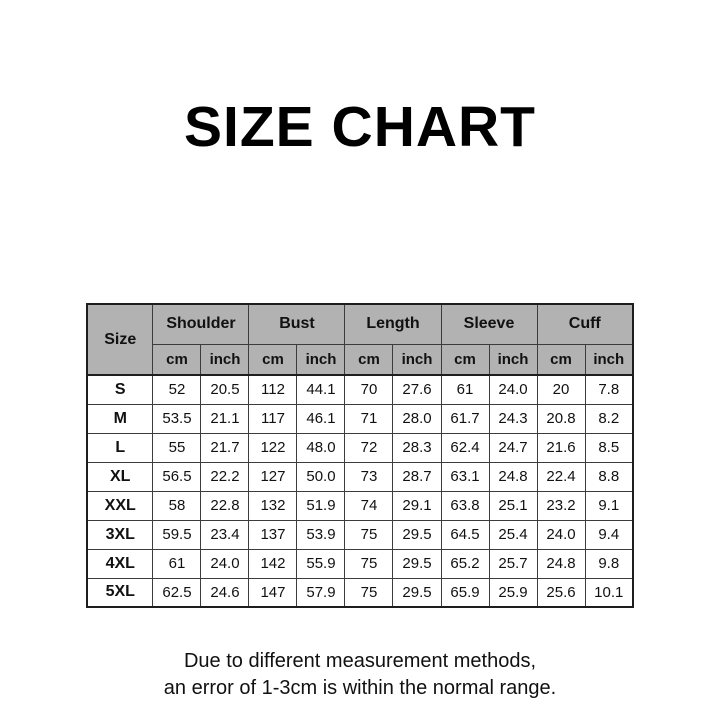 The height and width of the screenshot is (720, 720). What do you see at coordinates (513, 359) in the screenshot?
I see `unit-header-sleeve-inch: inch` at bounding box center [513, 359].